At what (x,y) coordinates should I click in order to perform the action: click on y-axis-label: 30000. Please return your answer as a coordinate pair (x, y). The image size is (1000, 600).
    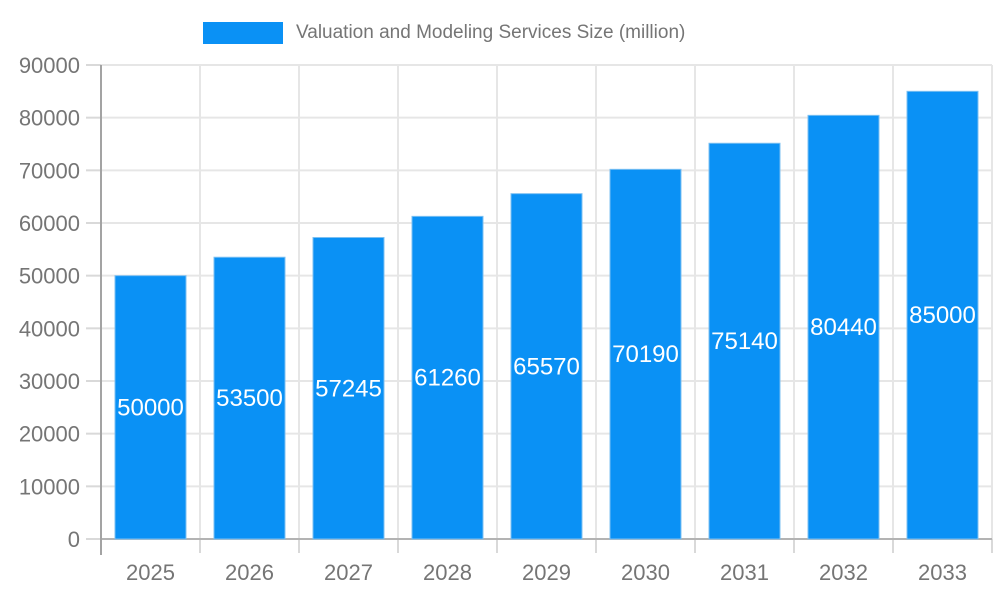
    Looking at the image, I should click on (49, 381).